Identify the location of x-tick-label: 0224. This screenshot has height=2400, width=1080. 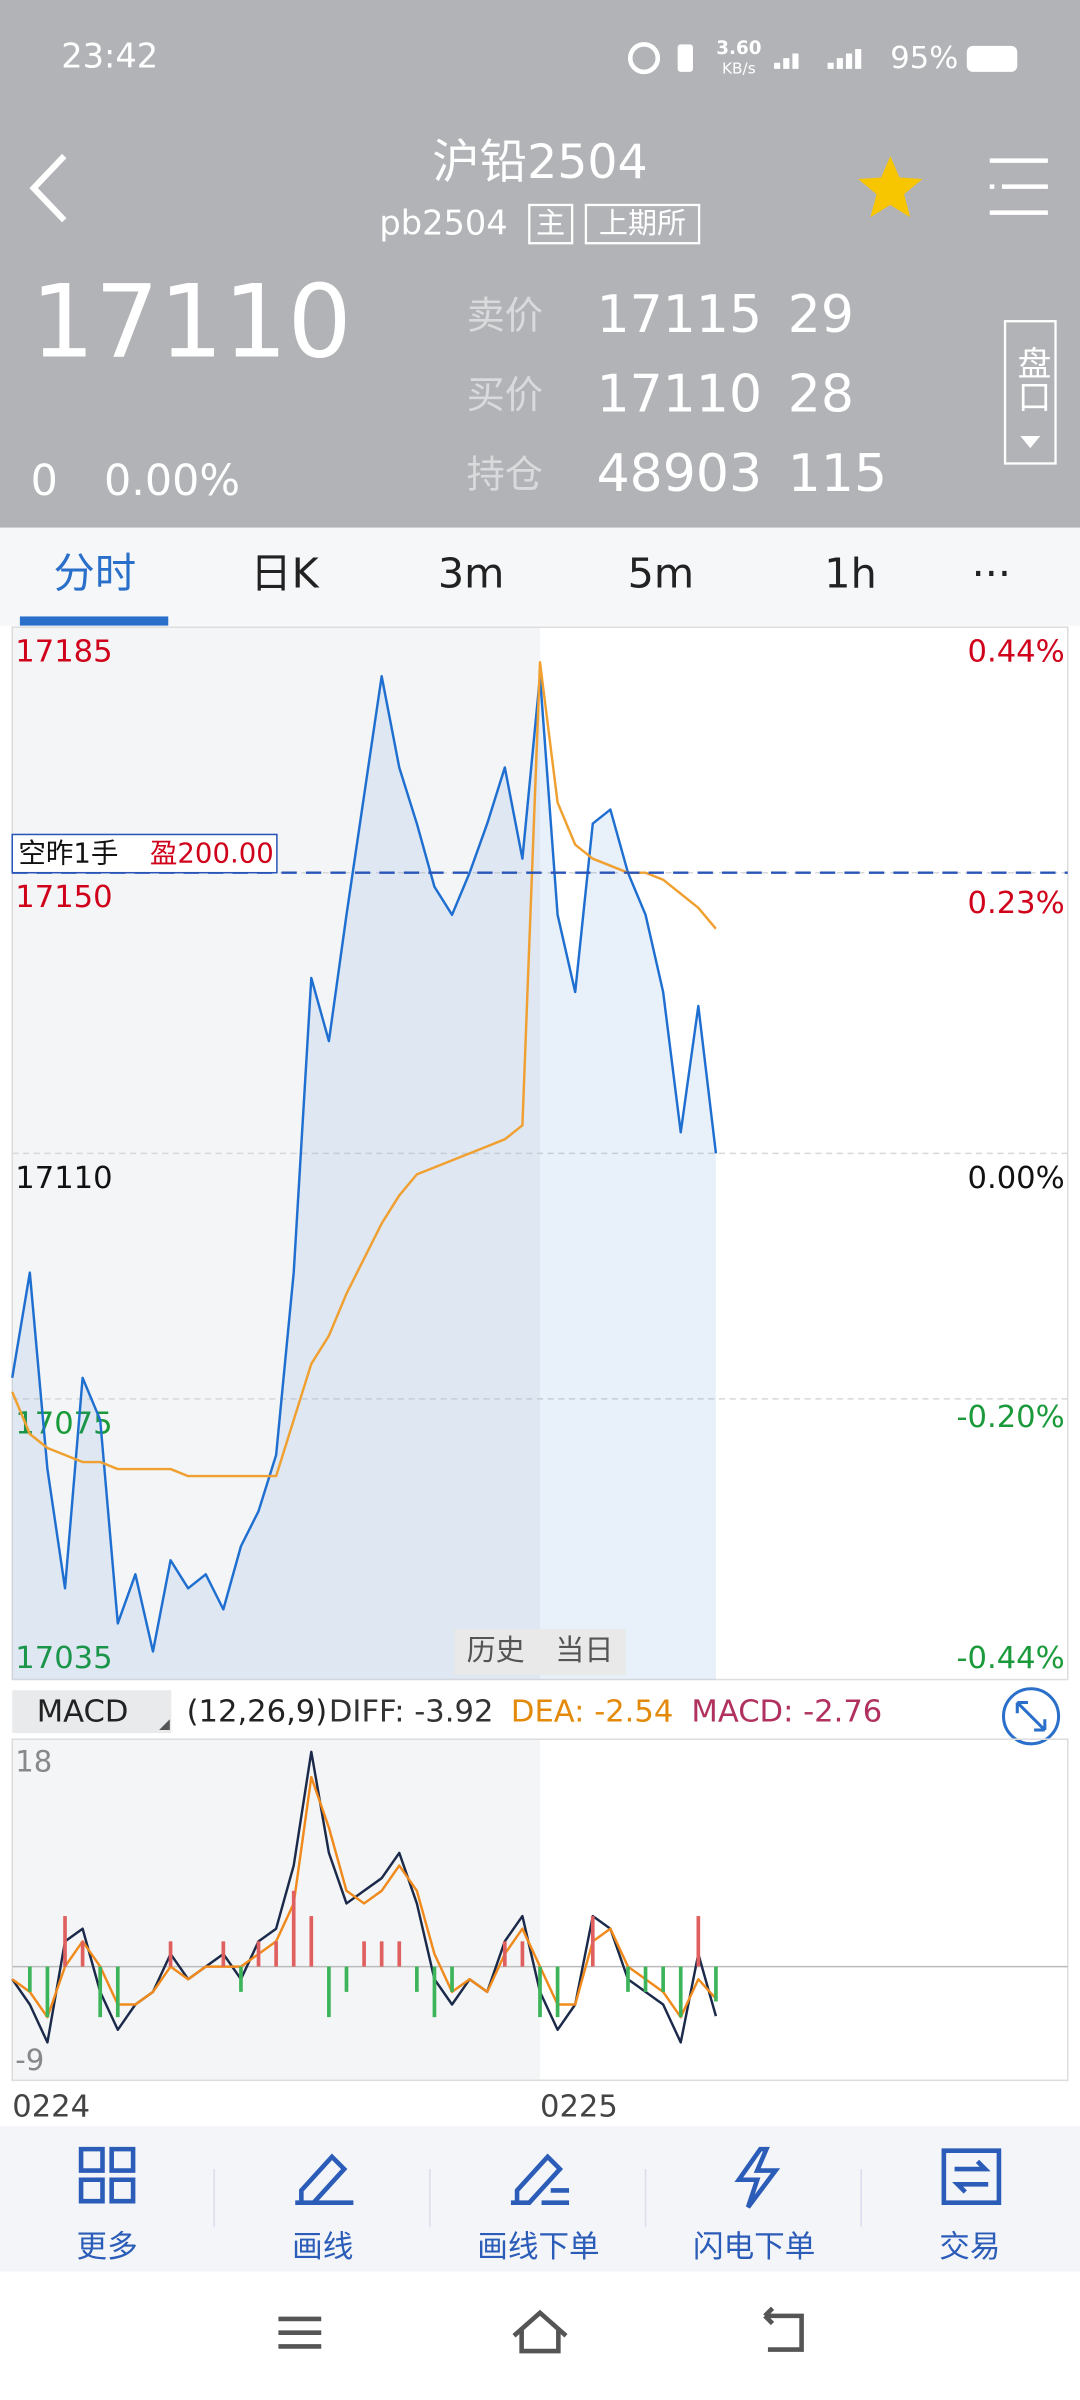
(51, 2106).